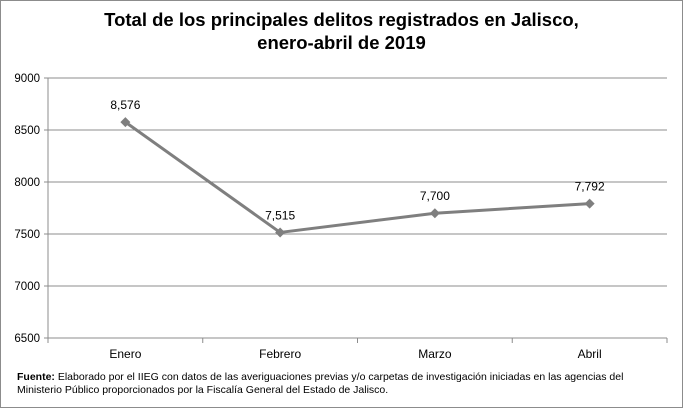  I want to click on x-axis-tick-labels: Enero Febrero Marzo Abril, so click(355, 354).